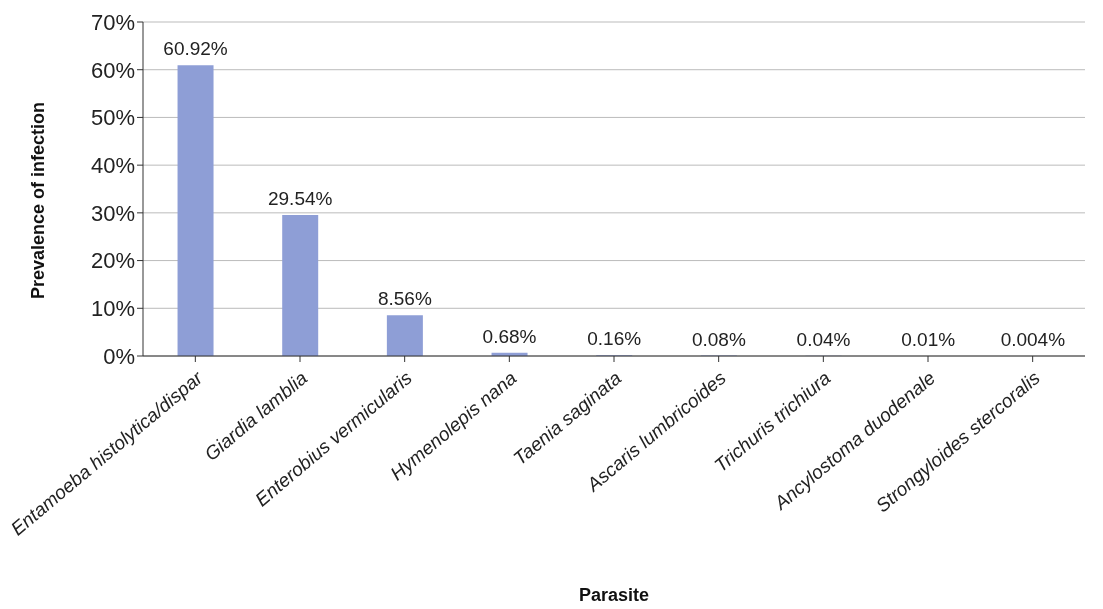 The image size is (1103, 609). What do you see at coordinates (718, 339) in the screenshot?
I see `data-label: 0.08%` at bounding box center [718, 339].